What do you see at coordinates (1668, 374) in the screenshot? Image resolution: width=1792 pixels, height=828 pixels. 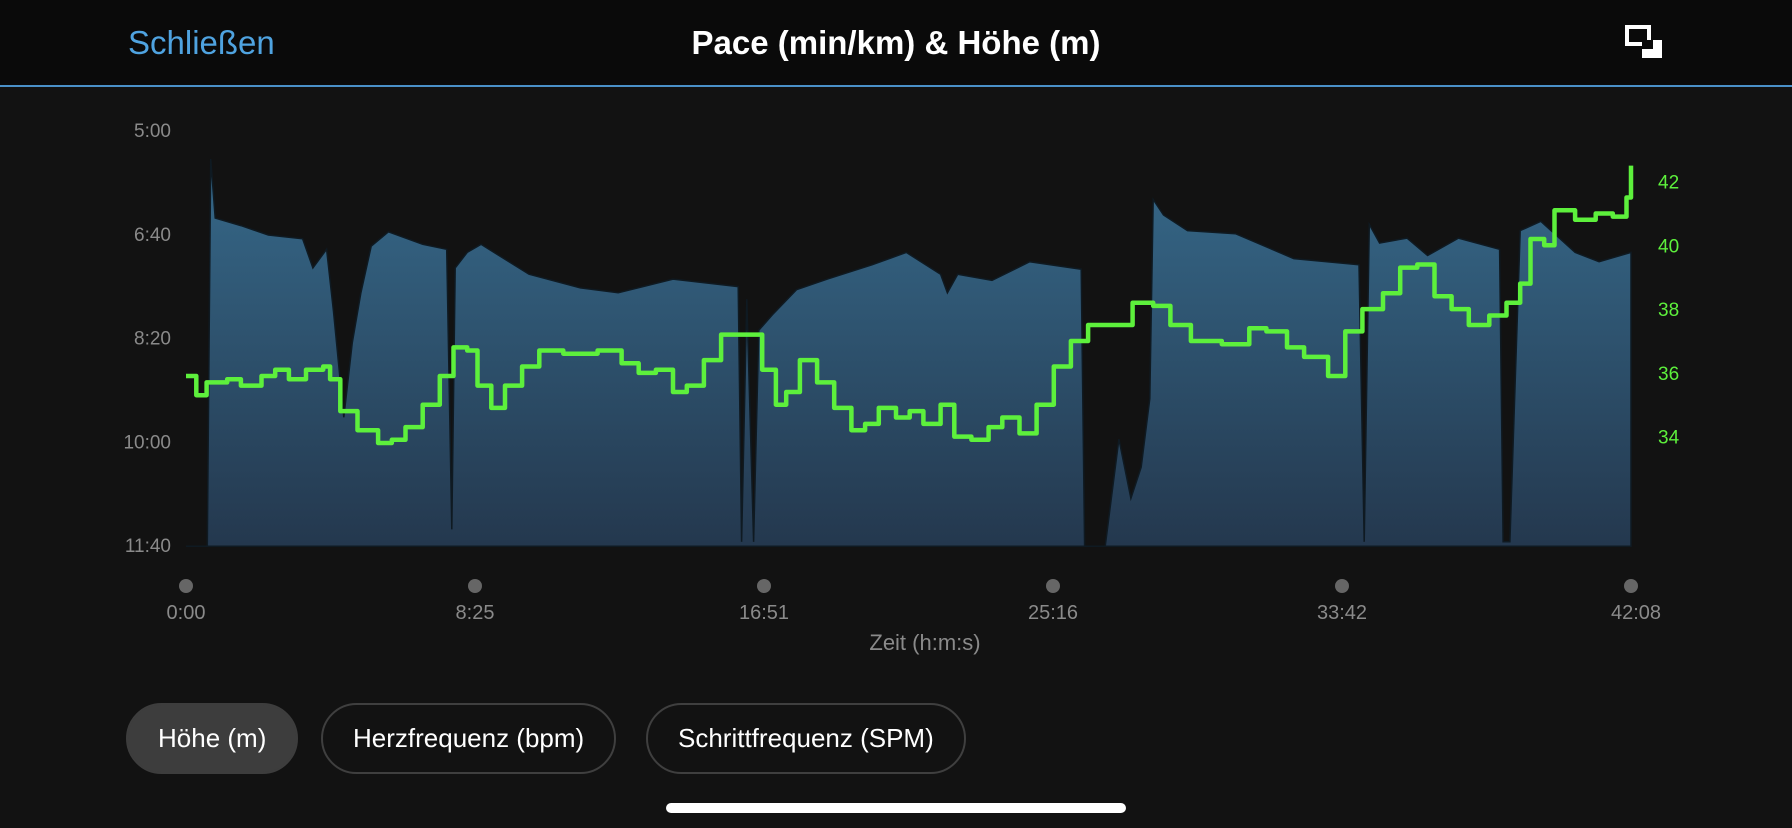 I see `elevation-axis-tick-label: 36` at bounding box center [1668, 374].